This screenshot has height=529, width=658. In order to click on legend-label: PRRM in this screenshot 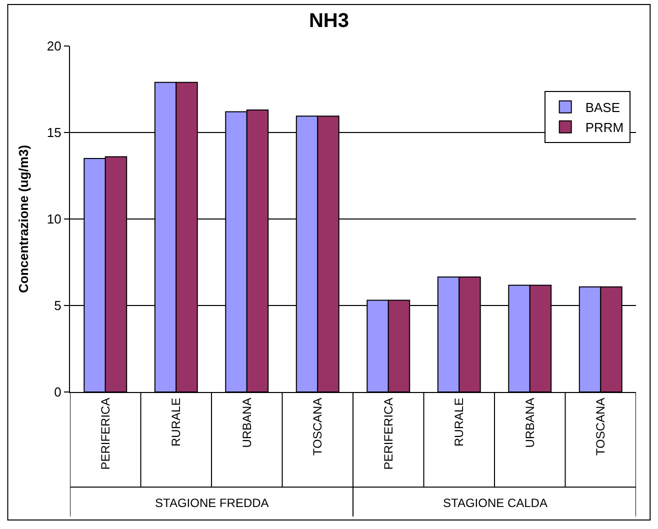, I will do `click(604, 127)`.